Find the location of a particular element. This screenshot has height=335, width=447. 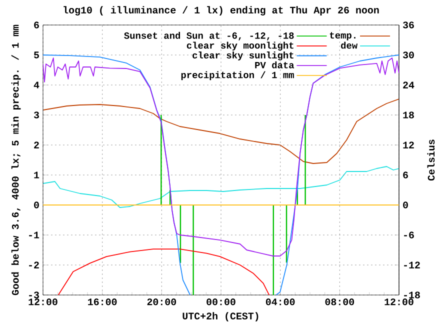

x-tick-label: 08:00 is located at coordinates (339, 302).